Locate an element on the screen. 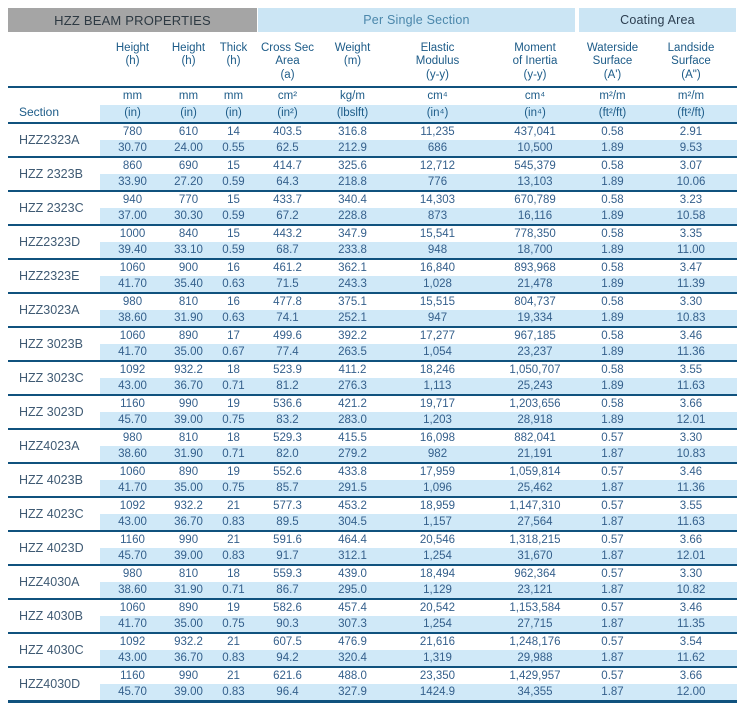 Image resolution: width=740 pixels, height=726 pixels. cell-metric-value: 443.2 is located at coordinates (287, 232).